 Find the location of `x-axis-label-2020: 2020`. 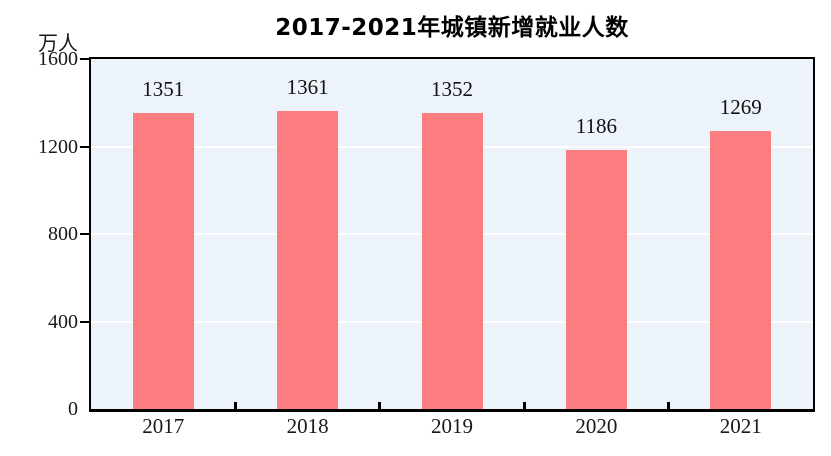

x-axis-label-2020: 2020 is located at coordinates (596, 426).